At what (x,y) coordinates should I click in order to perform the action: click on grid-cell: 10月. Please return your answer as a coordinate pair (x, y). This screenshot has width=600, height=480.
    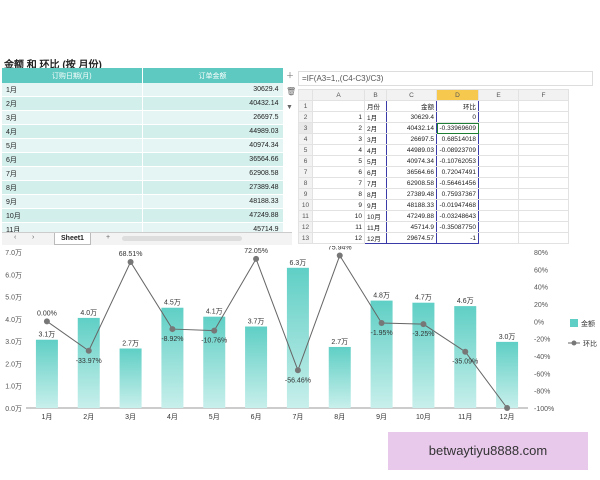
    Looking at the image, I should click on (375, 216).